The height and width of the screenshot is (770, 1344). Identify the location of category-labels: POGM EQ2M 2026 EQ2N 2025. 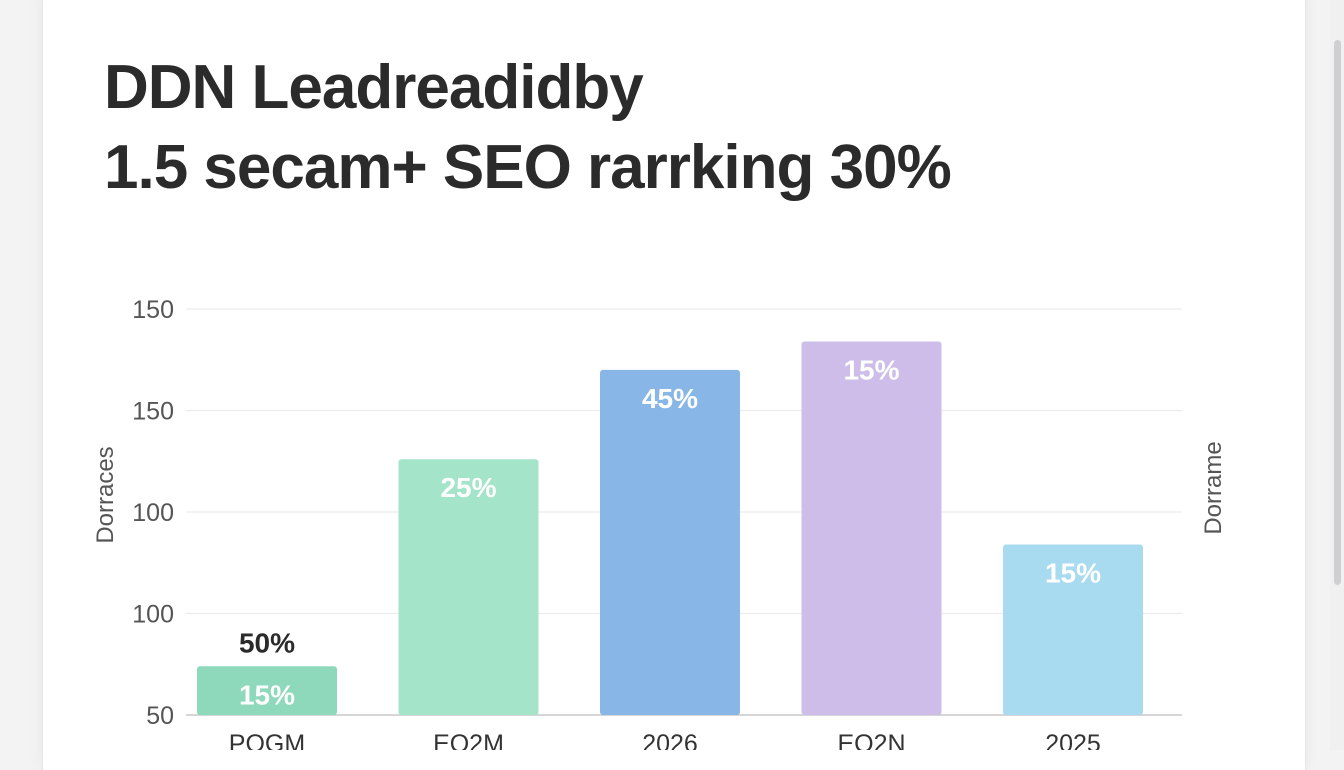
(665, 740).